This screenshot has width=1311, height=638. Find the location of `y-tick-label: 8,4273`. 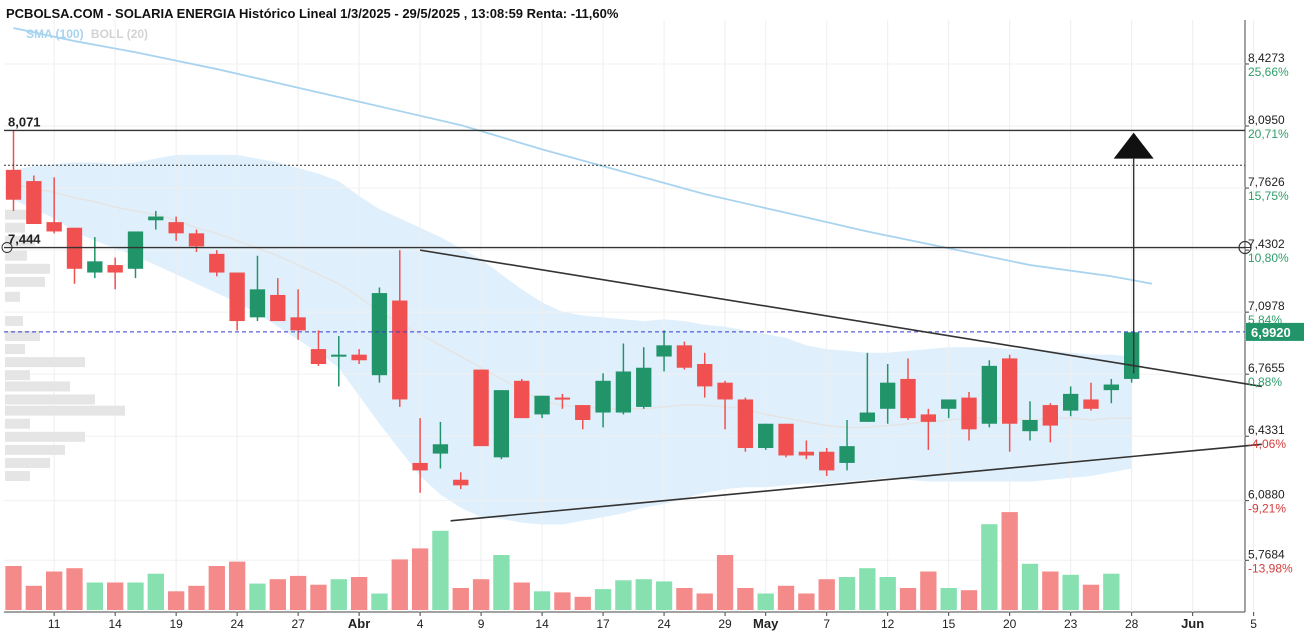

y-tick-label: 8,4273 is located at coordinates (1266, 58).